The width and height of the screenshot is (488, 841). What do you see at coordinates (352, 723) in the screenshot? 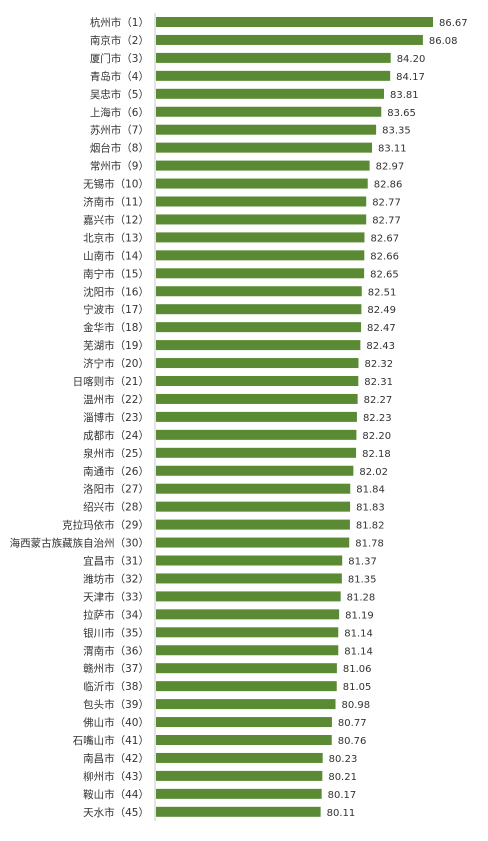
I see `value-label: 80.77` at bounding box center [352, 723].